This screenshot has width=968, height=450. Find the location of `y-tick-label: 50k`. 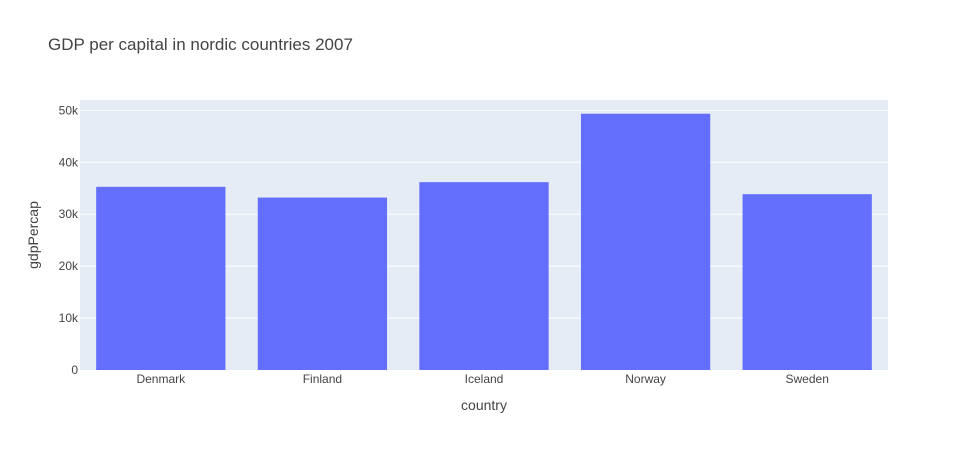

y-tick-label: 50k is located at coordinates (69, 110).